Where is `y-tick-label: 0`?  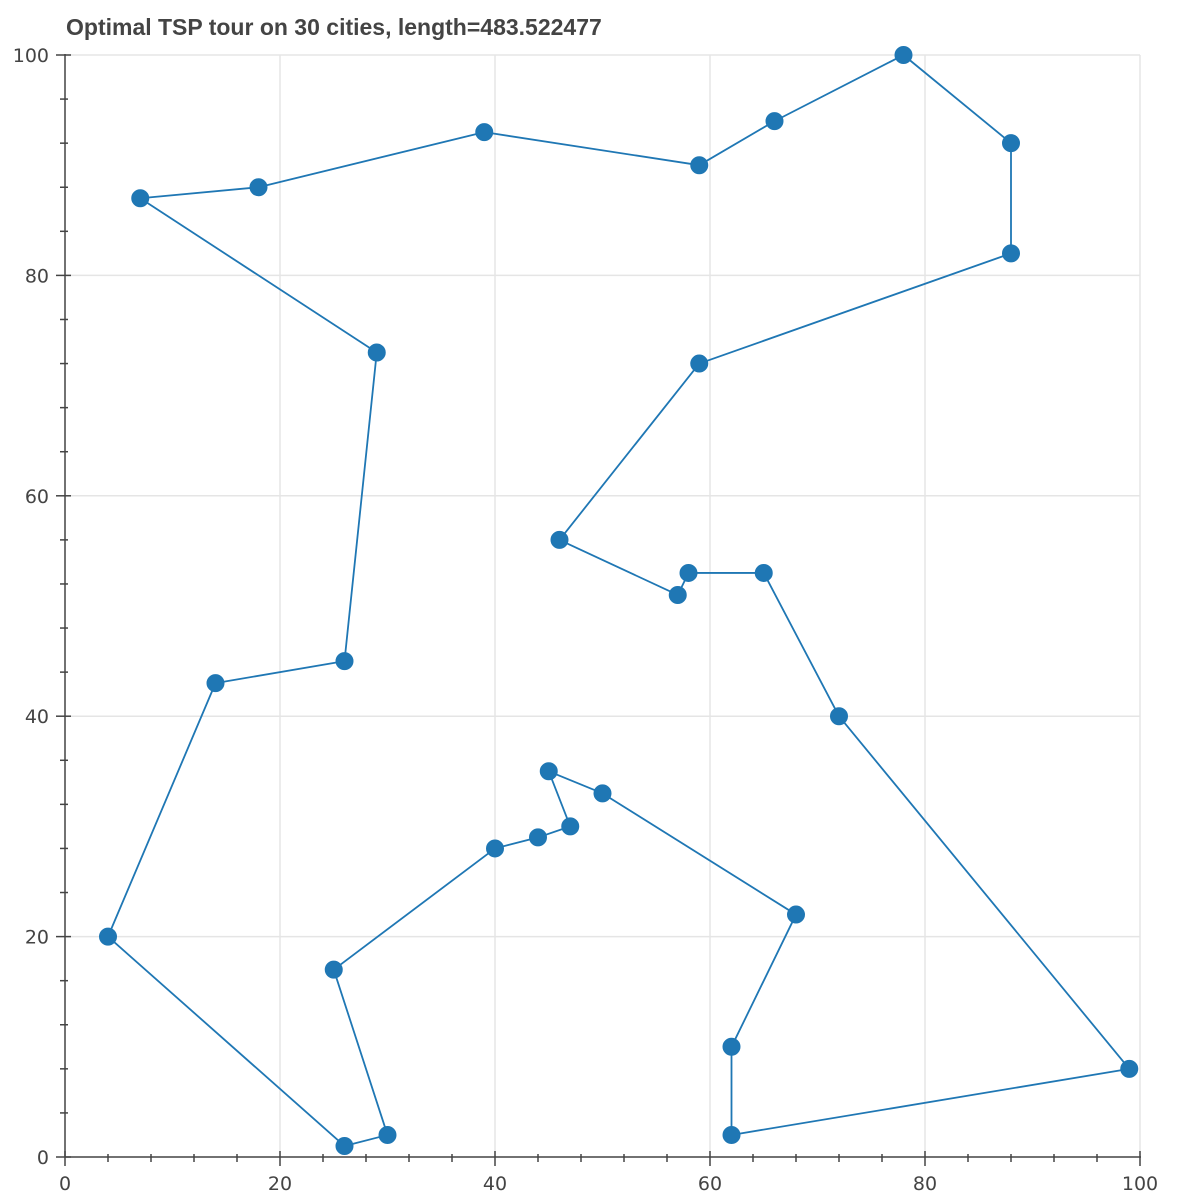 y-tick-label: 0 is located at coordinates (43, 1158).